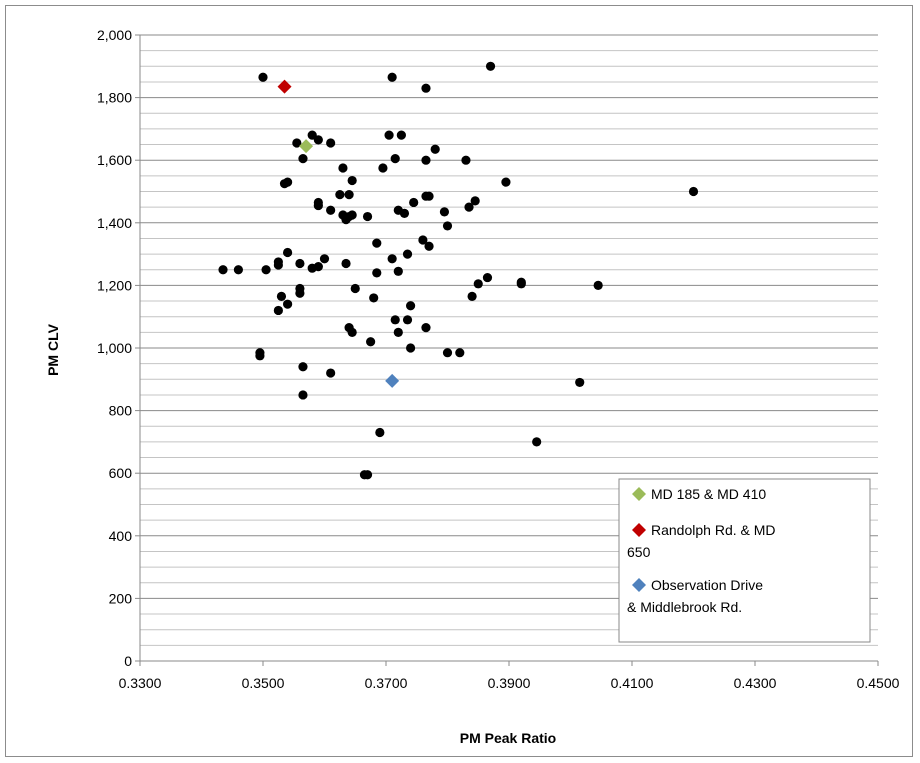 This screenshot has width=920, height=763. I want to click on x-tick-label: 0.4500, so click(878, 683).